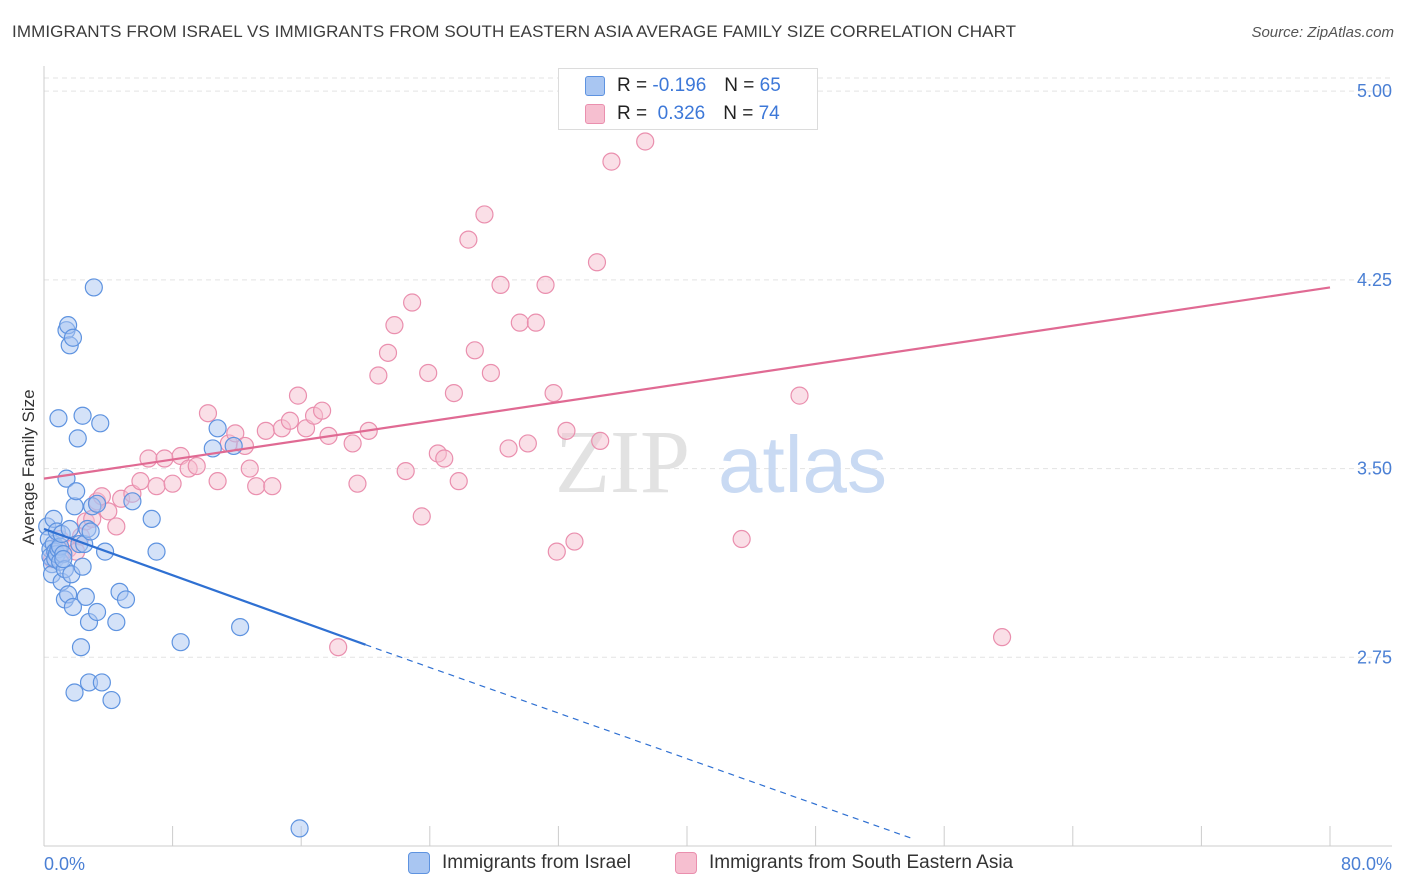 This screenshot has width=1406, height=892. I want to click on legend-item-sea: Immigrants from South Eastern Asia, so click(844, 863).